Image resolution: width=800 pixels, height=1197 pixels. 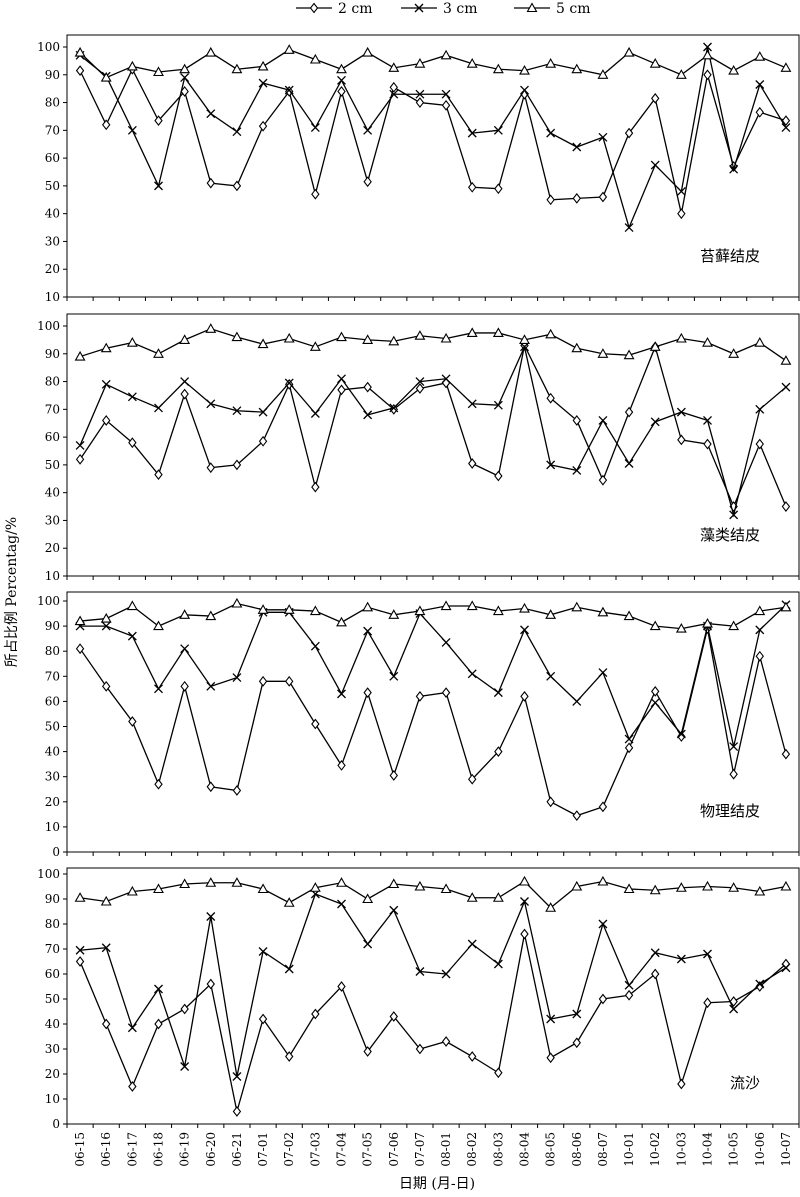 I want to click on x-tick-label: 08-04, so click(x=525, y=1149).